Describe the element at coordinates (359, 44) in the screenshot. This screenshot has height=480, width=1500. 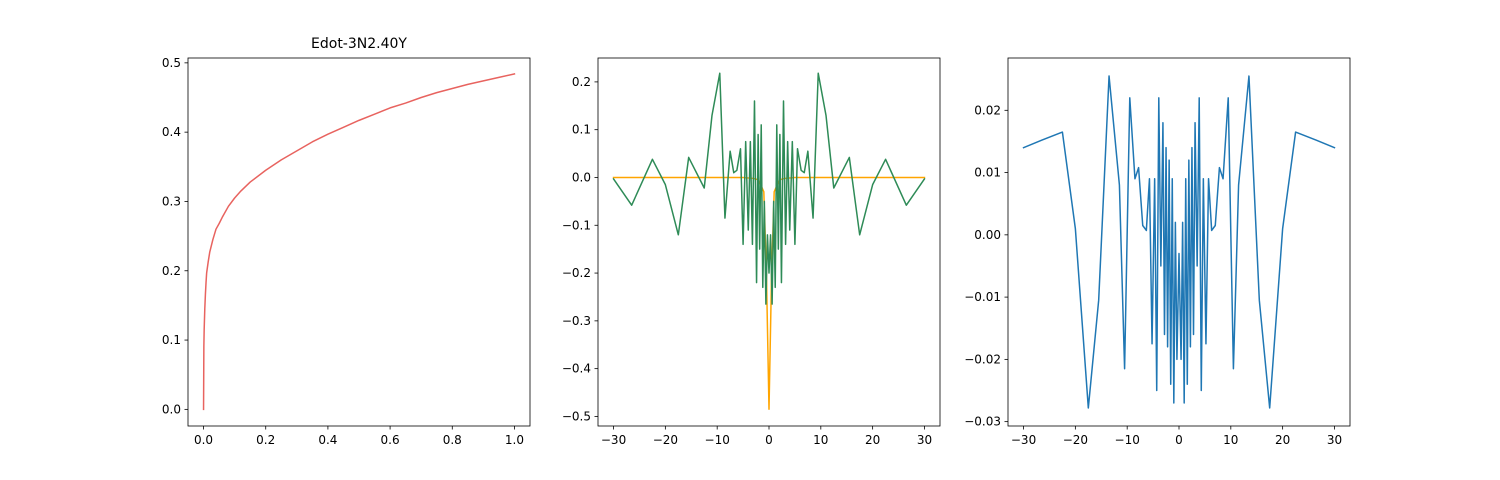
I see `chart-title: Edot-3N2.40Y` at that location.